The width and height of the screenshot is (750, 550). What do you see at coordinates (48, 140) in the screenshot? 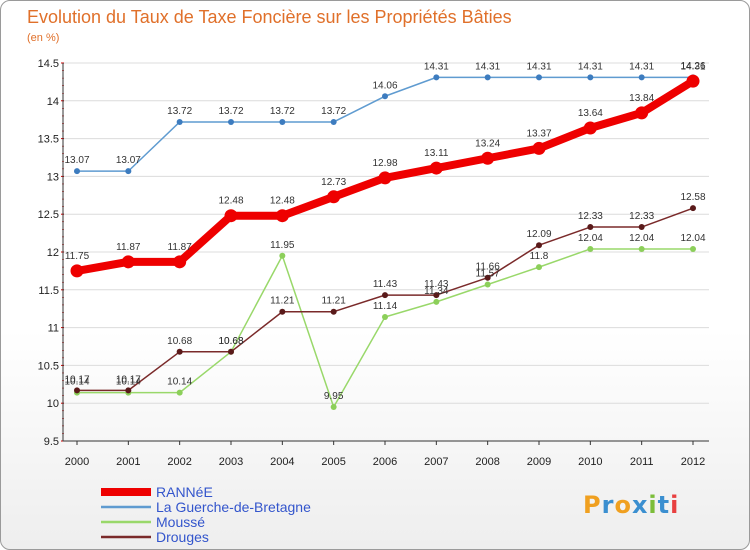
I see `y-tick-label: 13.5` at bounding box center [48, 140].